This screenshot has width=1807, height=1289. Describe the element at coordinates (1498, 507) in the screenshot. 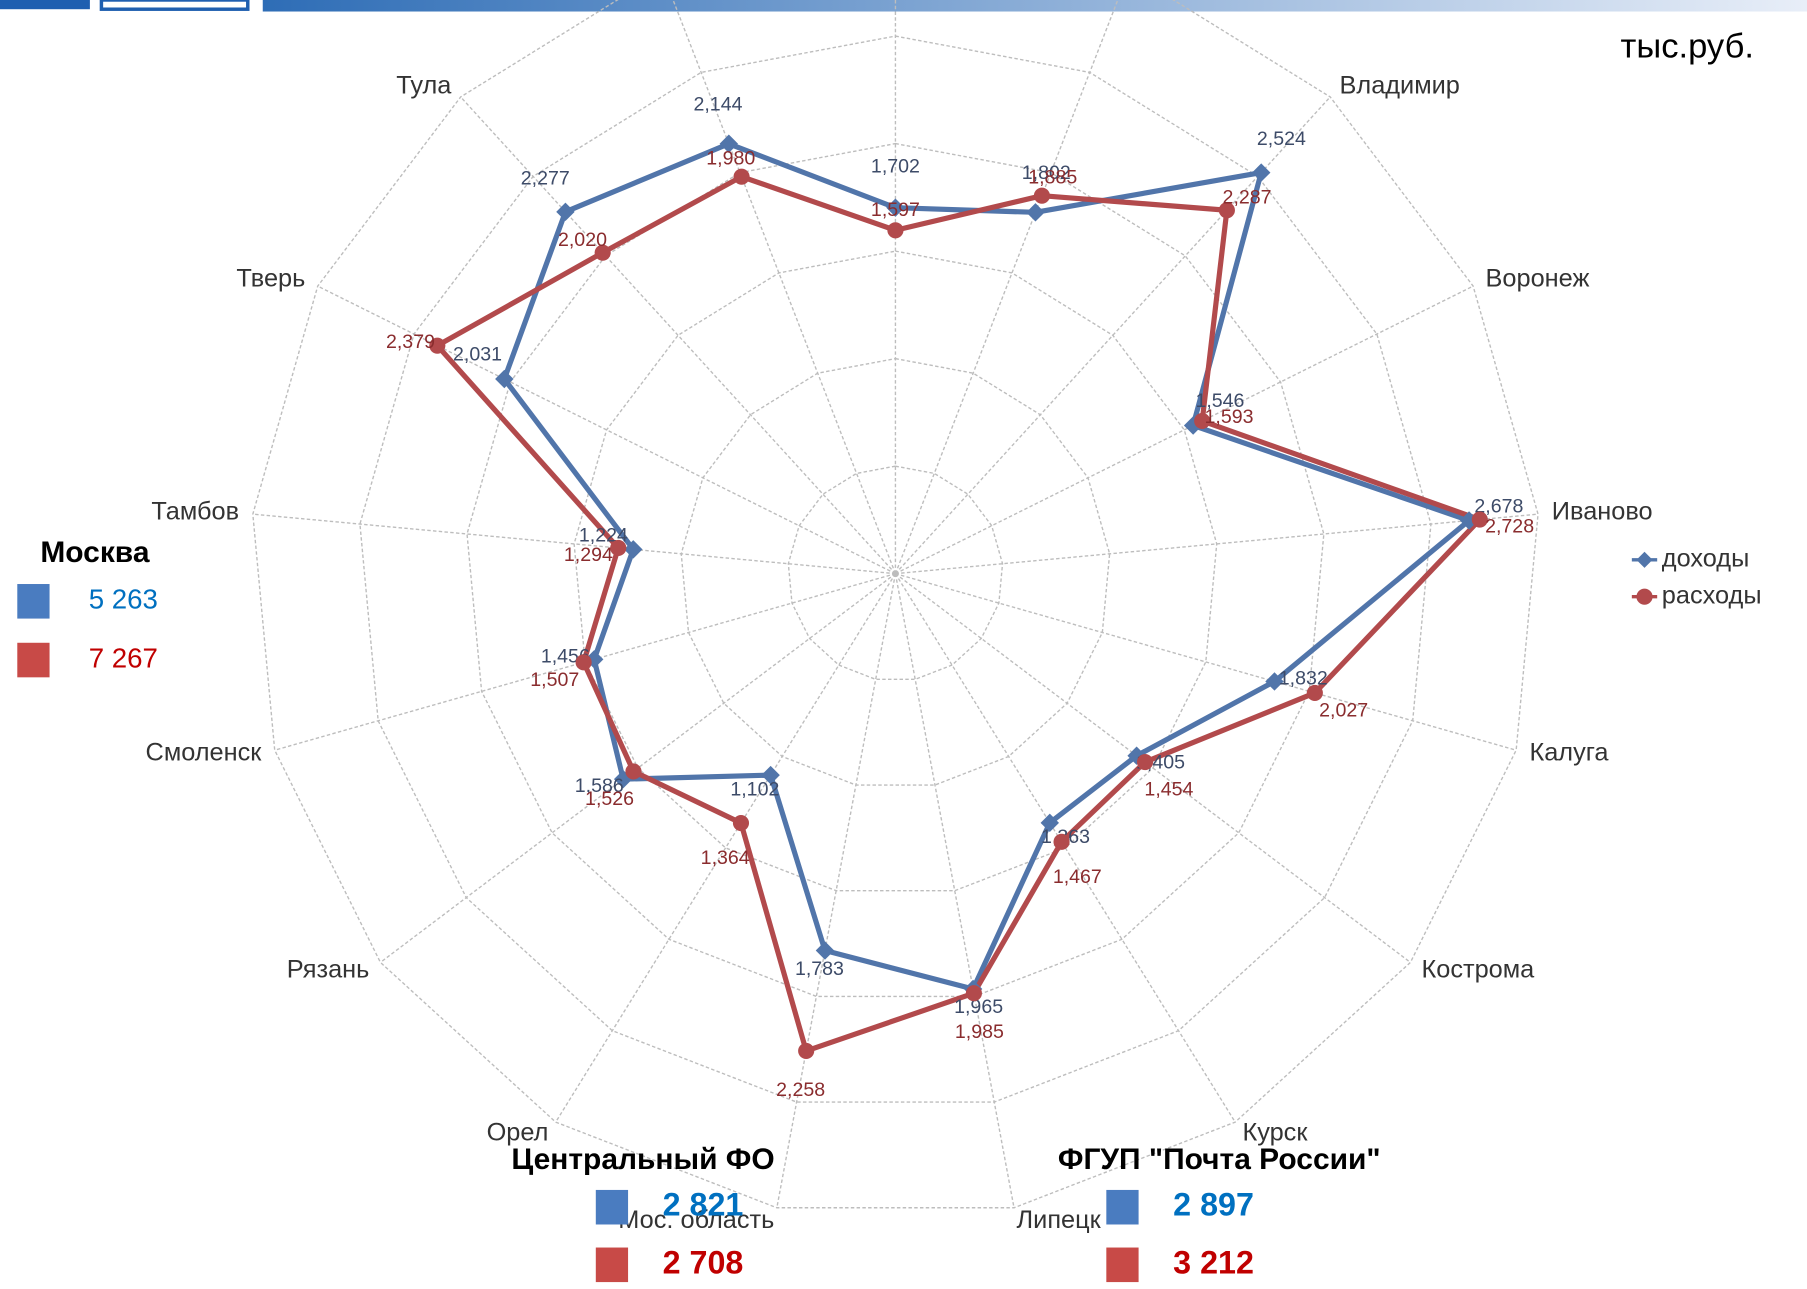

I see `data-label: 2,678` at that location.